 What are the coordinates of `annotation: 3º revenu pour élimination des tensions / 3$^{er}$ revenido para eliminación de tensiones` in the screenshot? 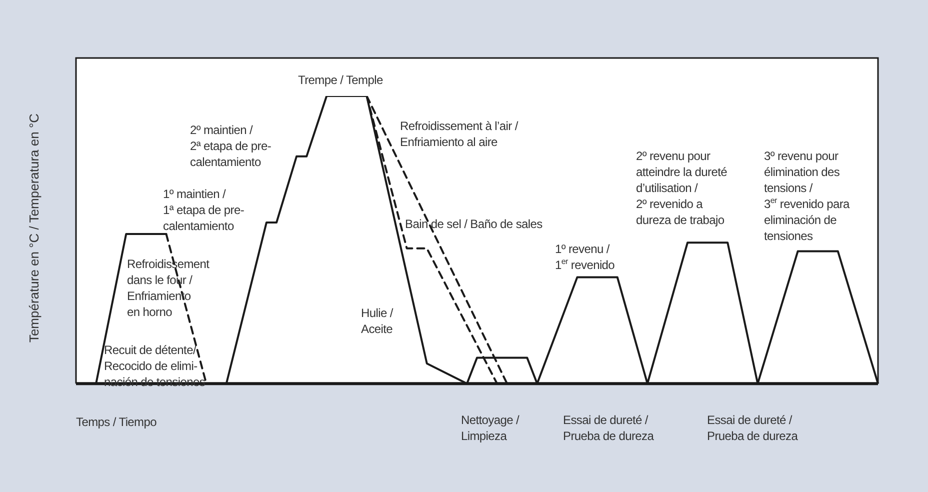 It's located at (807, 196).